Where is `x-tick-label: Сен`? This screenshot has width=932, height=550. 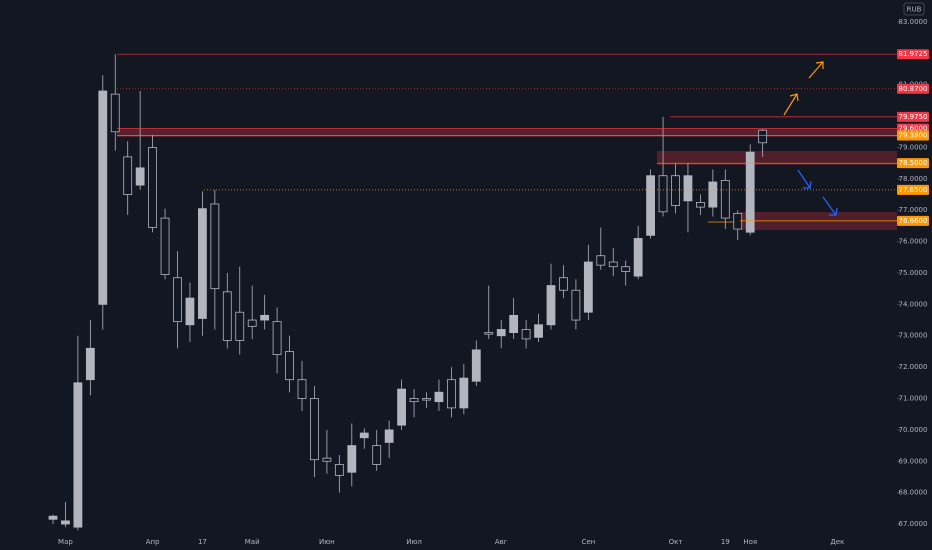
x-tick-label: Сен is located at coordinates (588, 542).